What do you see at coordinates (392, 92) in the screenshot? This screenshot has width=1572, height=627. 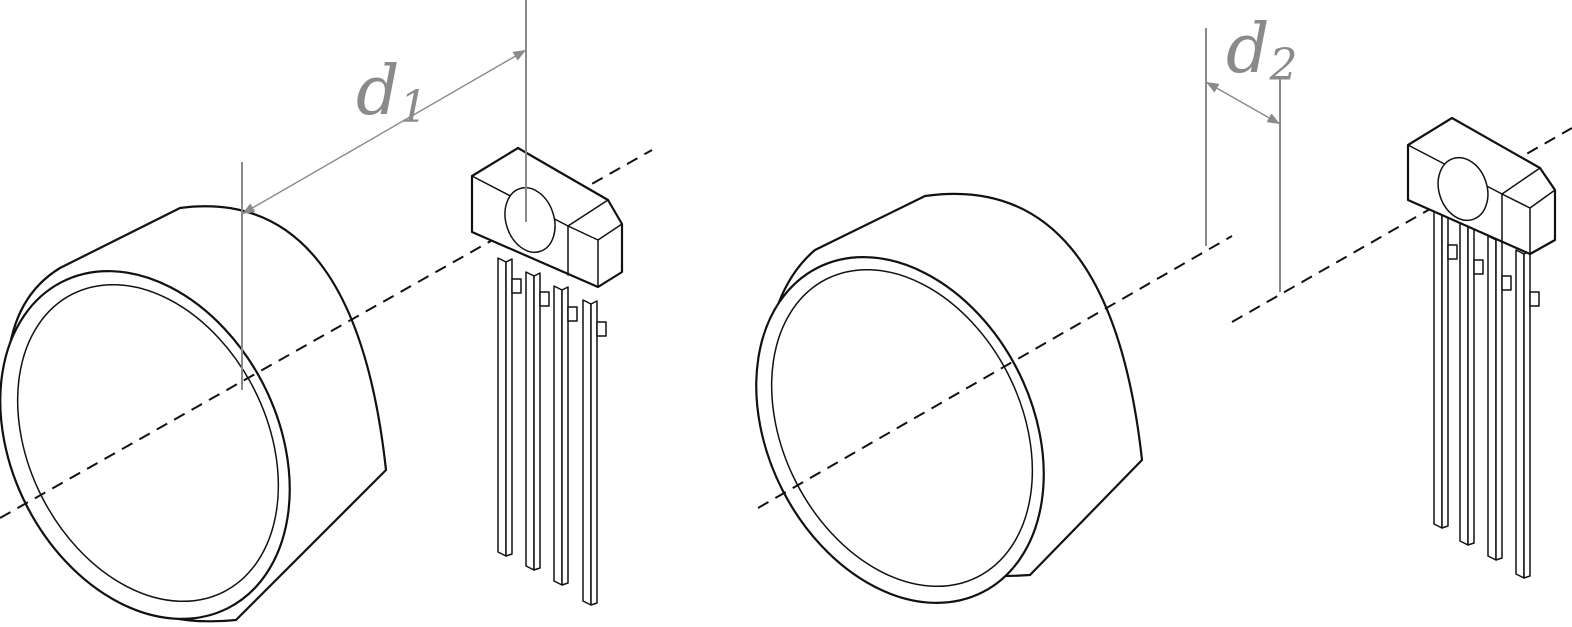 I see `d1-label: d1` at bounding box center [392, 92].